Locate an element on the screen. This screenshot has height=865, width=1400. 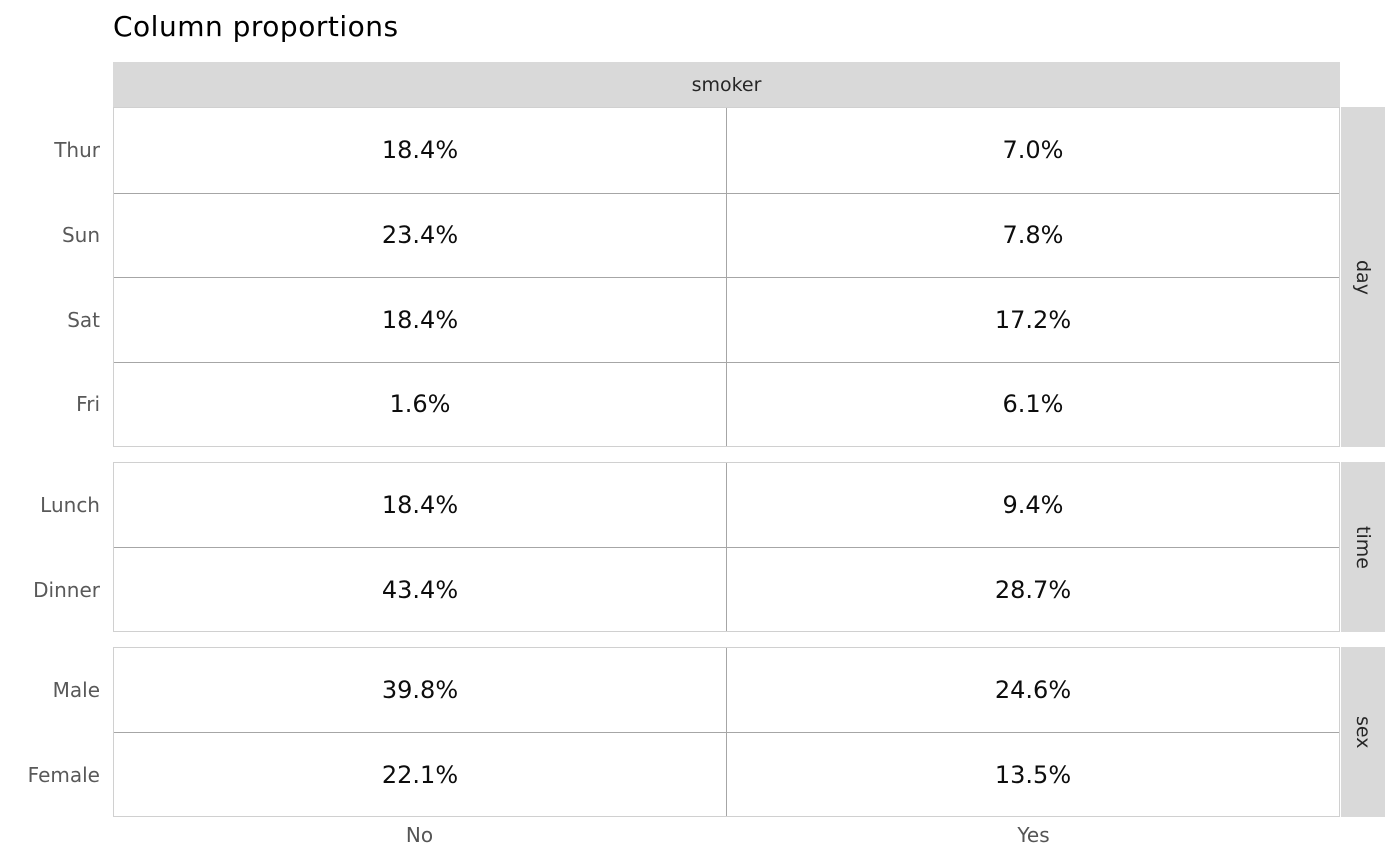
x-axis-label-no: No is located at coordinates (419, 835).